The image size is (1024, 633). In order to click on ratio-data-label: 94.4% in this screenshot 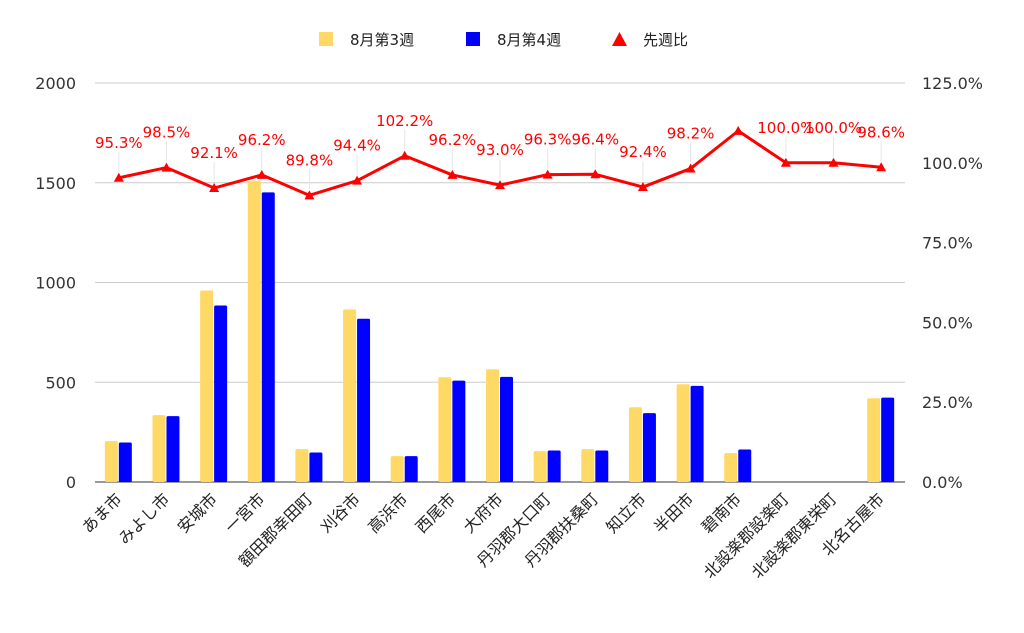, I will do `click(357, 146)`.